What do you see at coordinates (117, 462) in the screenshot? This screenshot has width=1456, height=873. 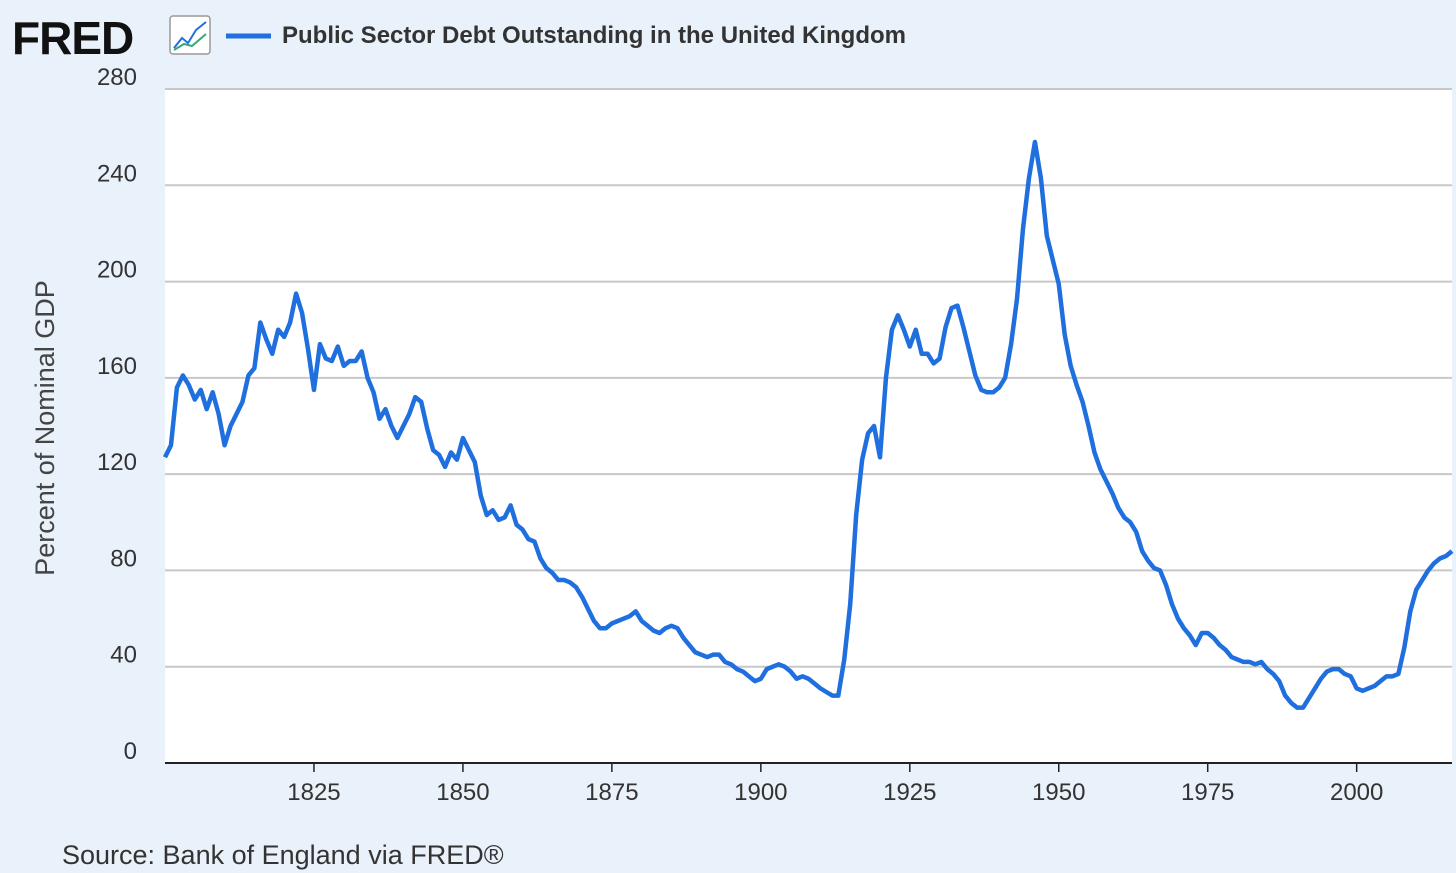 I see `y-tick-label: 120` at bounding box center [117, 462].